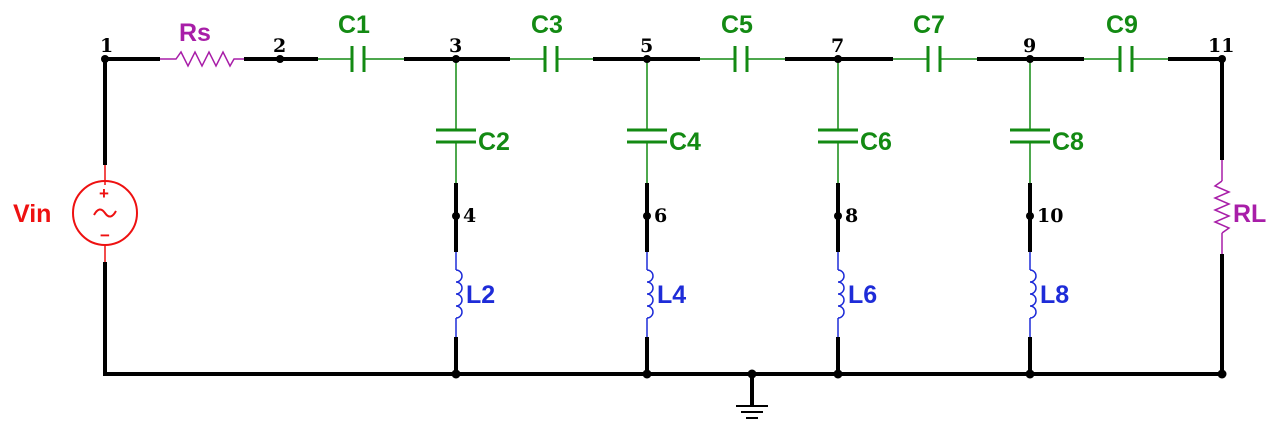  I want to click on rl-label: RL, so click(1249, 214).